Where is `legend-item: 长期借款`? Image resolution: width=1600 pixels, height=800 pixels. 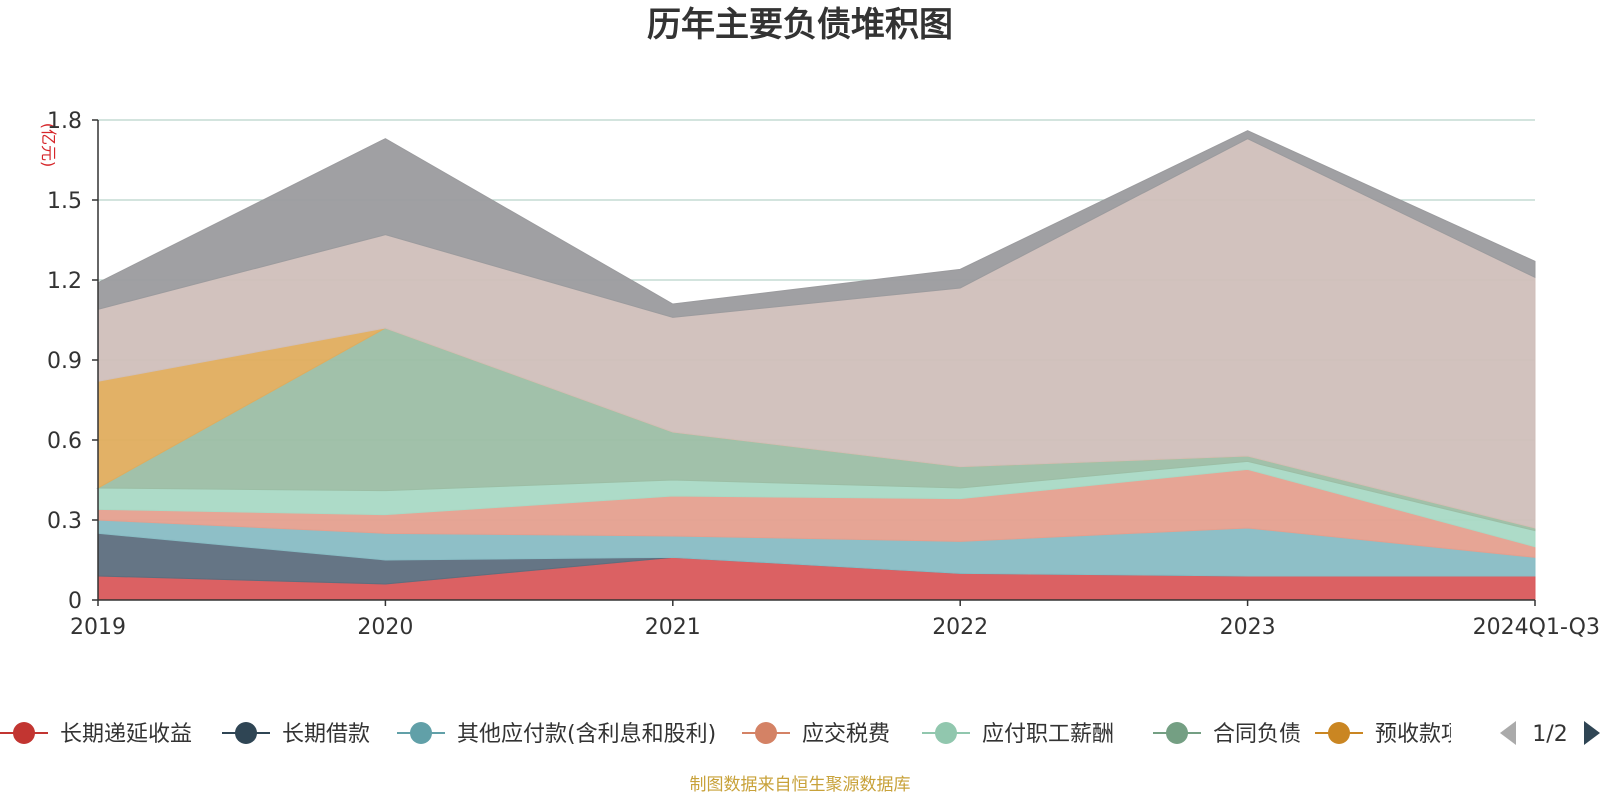
legend-item: 长期借款 is located at coordinates (296, 734).